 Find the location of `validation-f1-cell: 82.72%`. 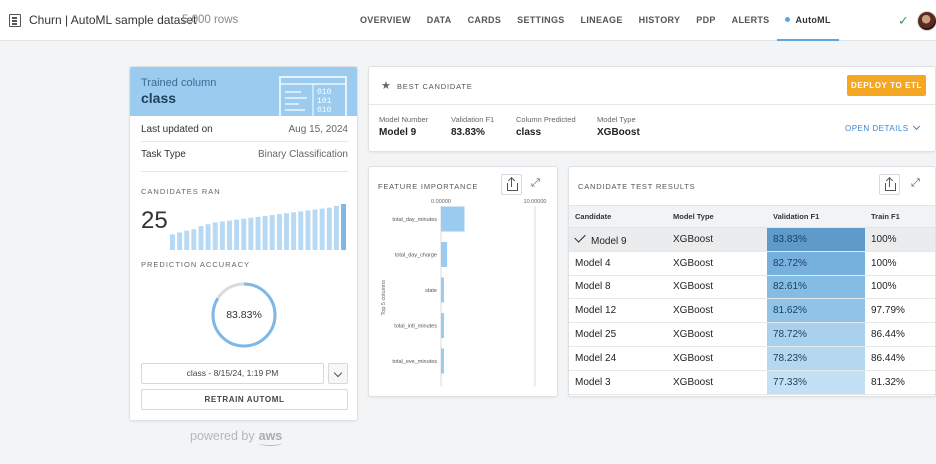

validation-f1-cell: 82.72% is located at coordinates (816, 263).